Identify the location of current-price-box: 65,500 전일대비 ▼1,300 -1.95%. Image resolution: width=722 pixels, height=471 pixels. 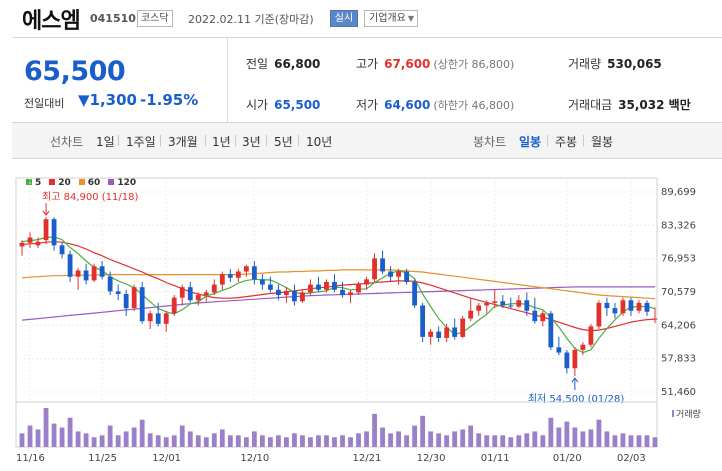
(120, 81).